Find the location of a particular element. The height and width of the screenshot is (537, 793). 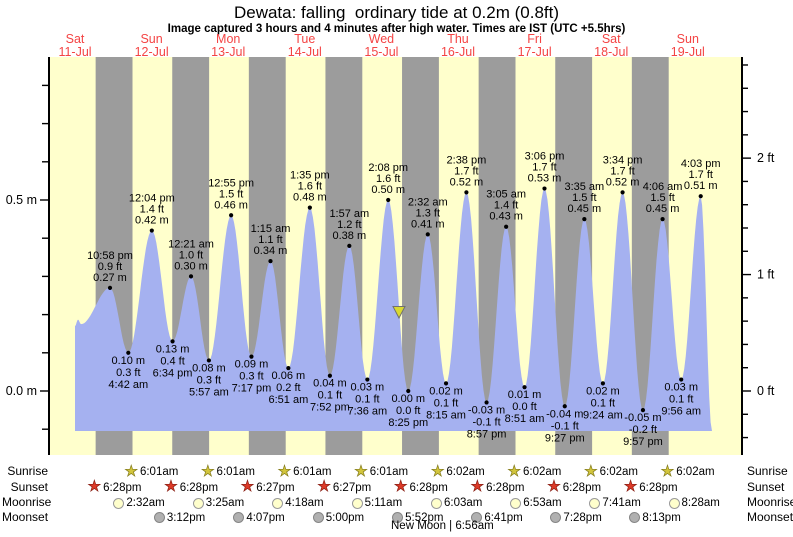

moonrise-time: 3:25am is located at coordinates (225, 503).